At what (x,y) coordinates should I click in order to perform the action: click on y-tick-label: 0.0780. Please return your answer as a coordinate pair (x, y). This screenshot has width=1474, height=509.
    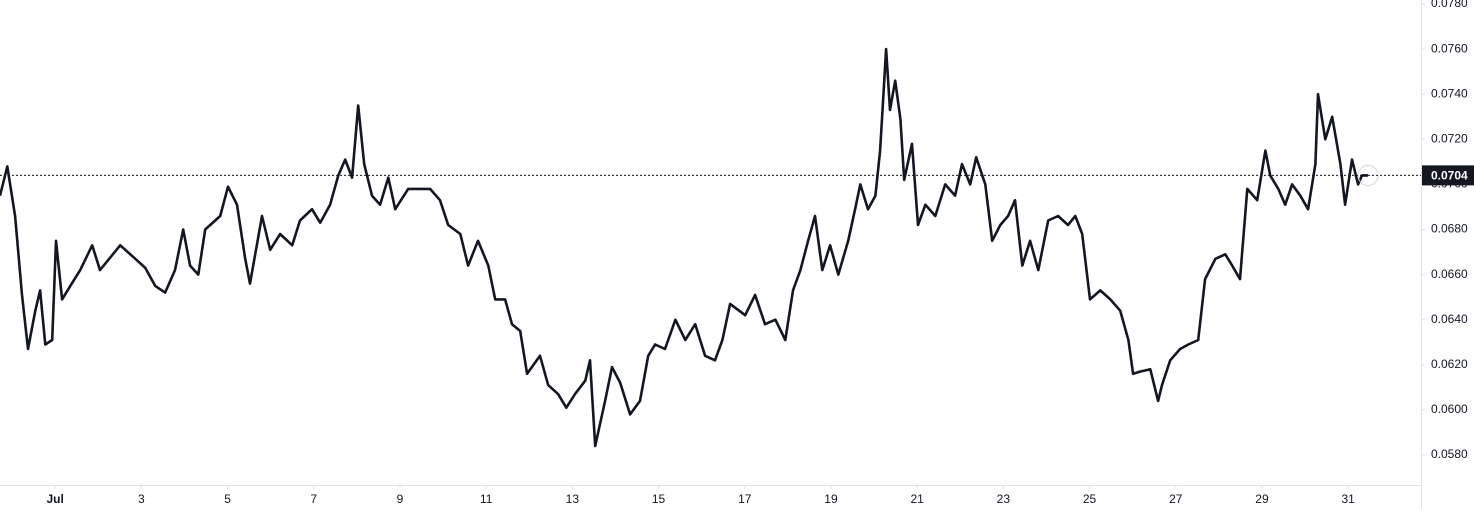
    Looking at the image, I should click on (1449, 5).